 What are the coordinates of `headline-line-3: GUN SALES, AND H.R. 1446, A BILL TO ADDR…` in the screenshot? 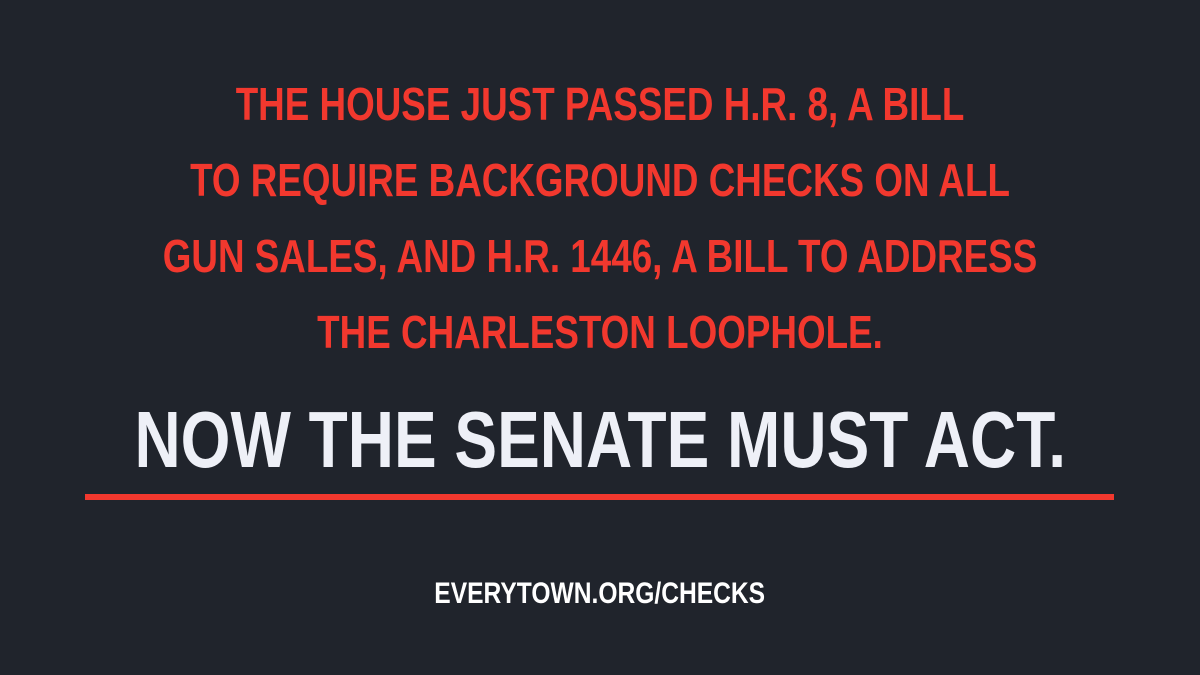 It's located at (600, 256).